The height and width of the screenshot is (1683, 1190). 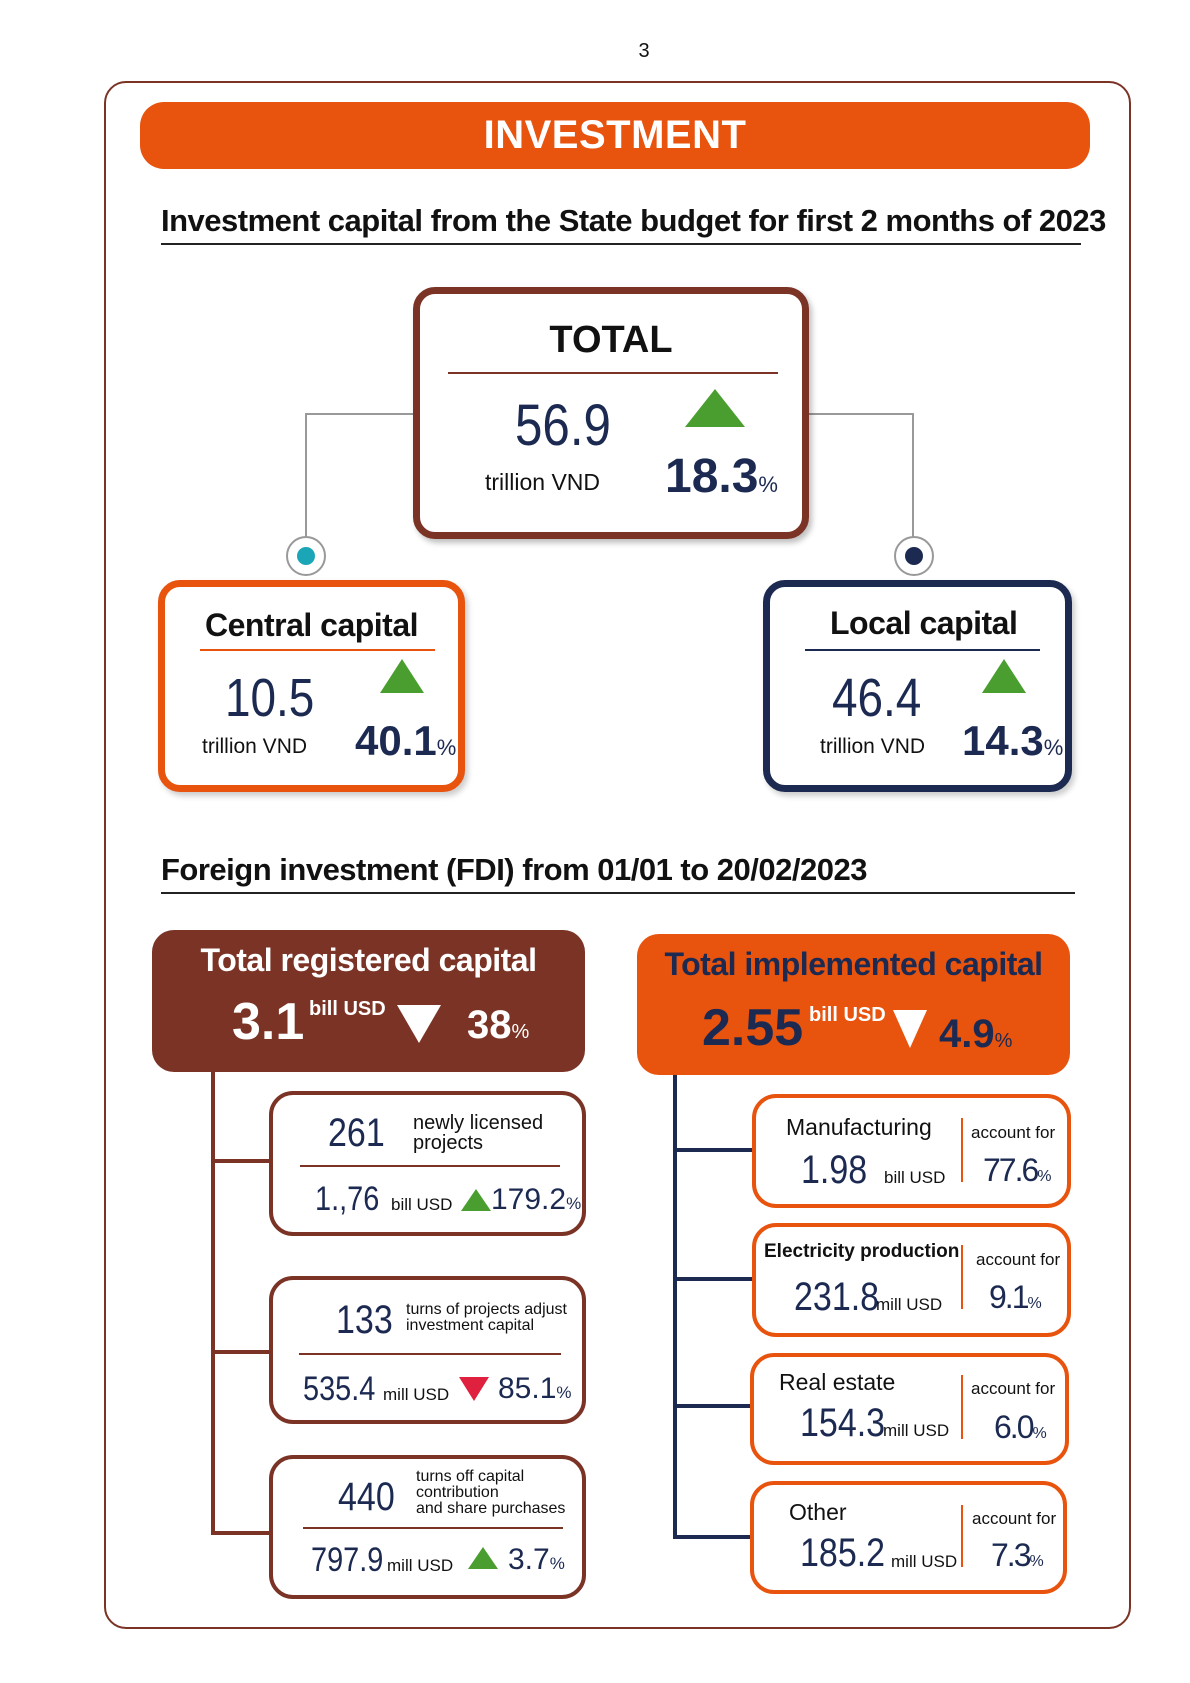 I want to click on share-value: 9.1, so click(x=1009, y=1297).